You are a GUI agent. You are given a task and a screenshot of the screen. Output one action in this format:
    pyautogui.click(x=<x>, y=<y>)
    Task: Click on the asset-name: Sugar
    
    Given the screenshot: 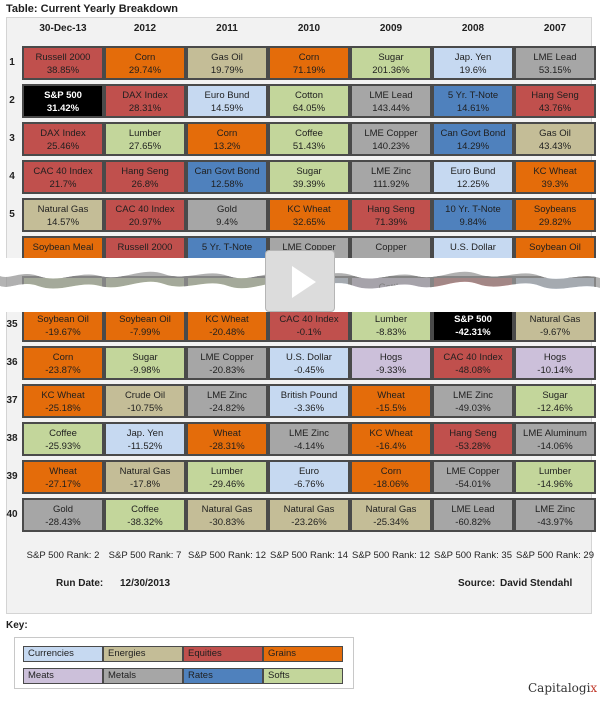 What is the action you would take?
    pyautogui.click(x=309, y=171)
    